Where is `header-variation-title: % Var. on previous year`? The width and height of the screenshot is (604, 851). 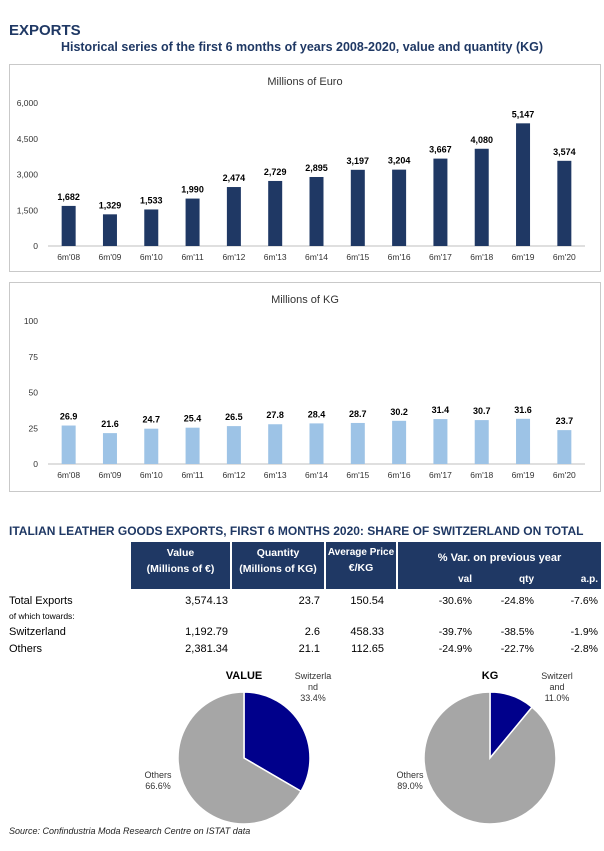 header-variation-title: % Var. on previous year is located at coordinates (499, 558).